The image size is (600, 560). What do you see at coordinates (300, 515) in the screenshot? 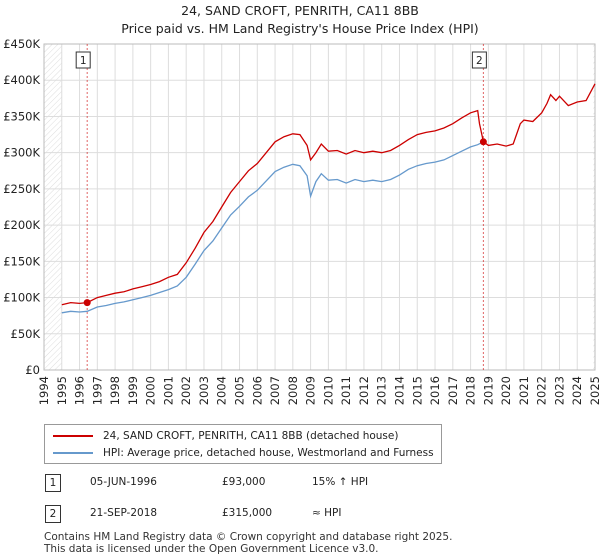
I see `transaction-row: 2 21-SEP-2018 £315,000 ≈ HPI` at bounding box center [300, 515].